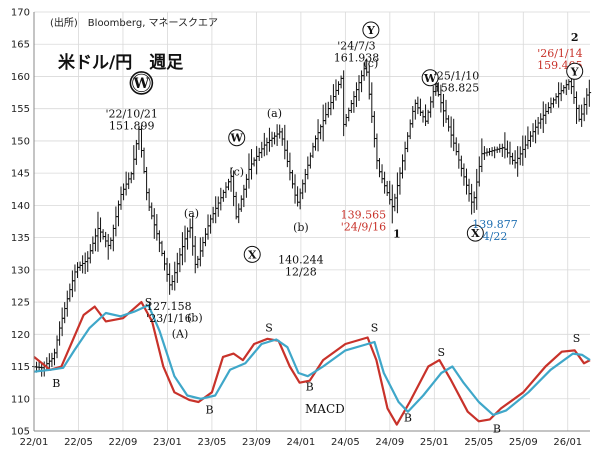  What do you see at coordinates (301, 259) in the screenshot?
I see `annotation-line: 140.244` at bounding box center [301, 259].